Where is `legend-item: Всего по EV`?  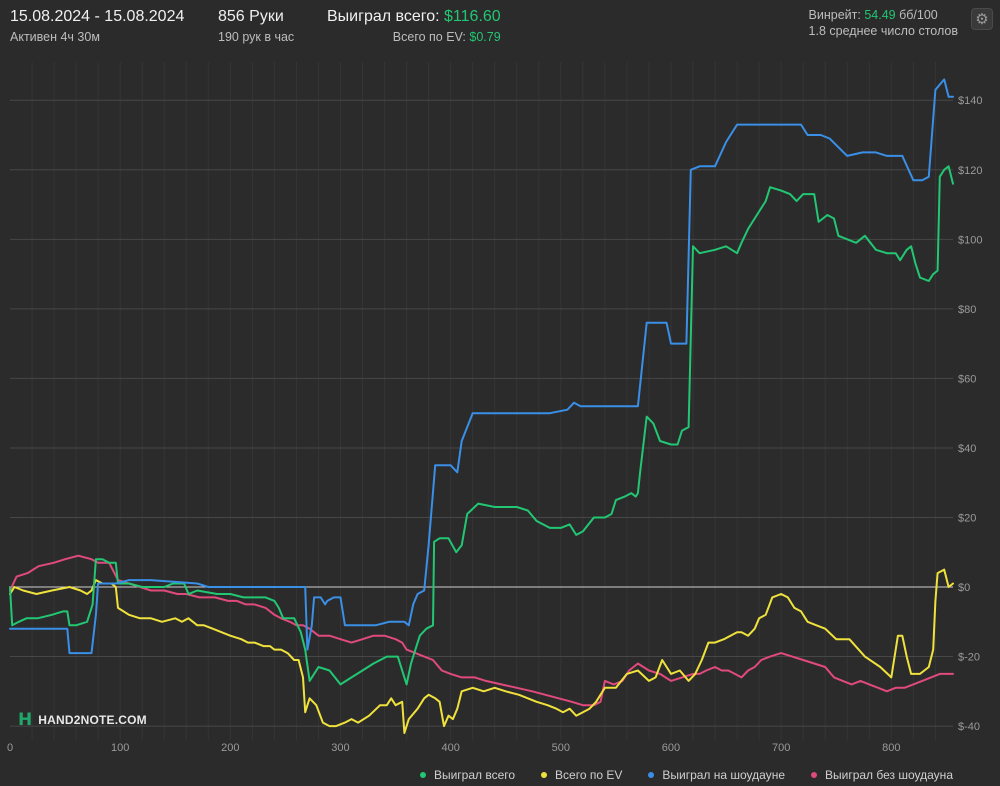
legend-item: Всего по EV is located at coordinates (581, 775).